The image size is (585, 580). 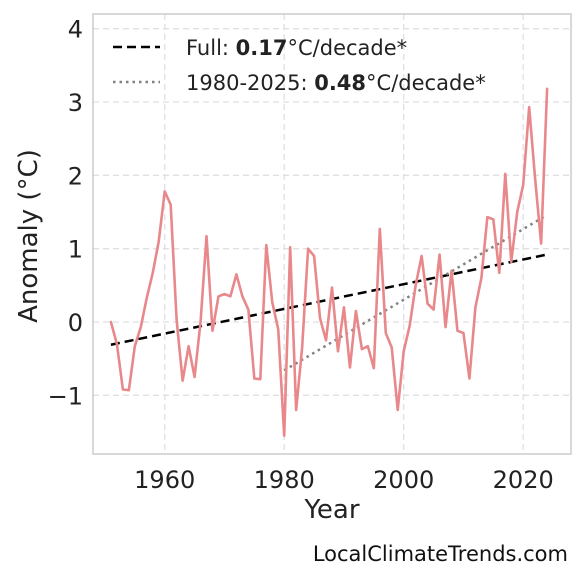 What do you see at coordinates (262, 48) in the screenshot?
I see `legend-full-value: 0.17` at bounding box center [262, 48].